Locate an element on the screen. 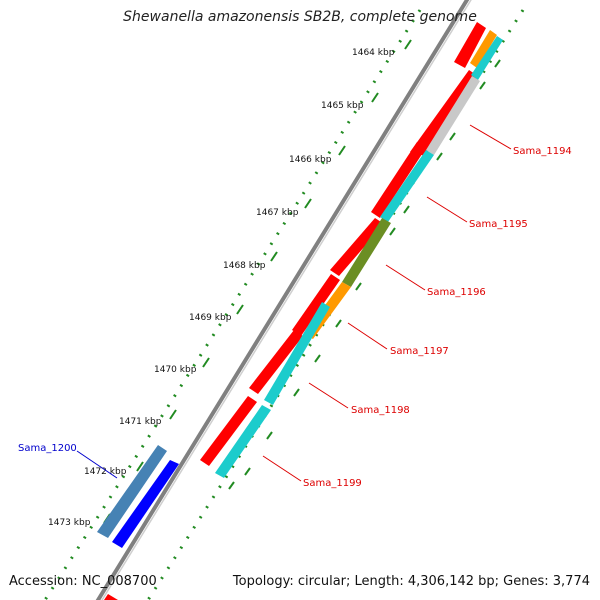 This screenshot has height=600, width=600. gene-label-sama-1194: Sama_1194 is located at coordinates (542, 151).